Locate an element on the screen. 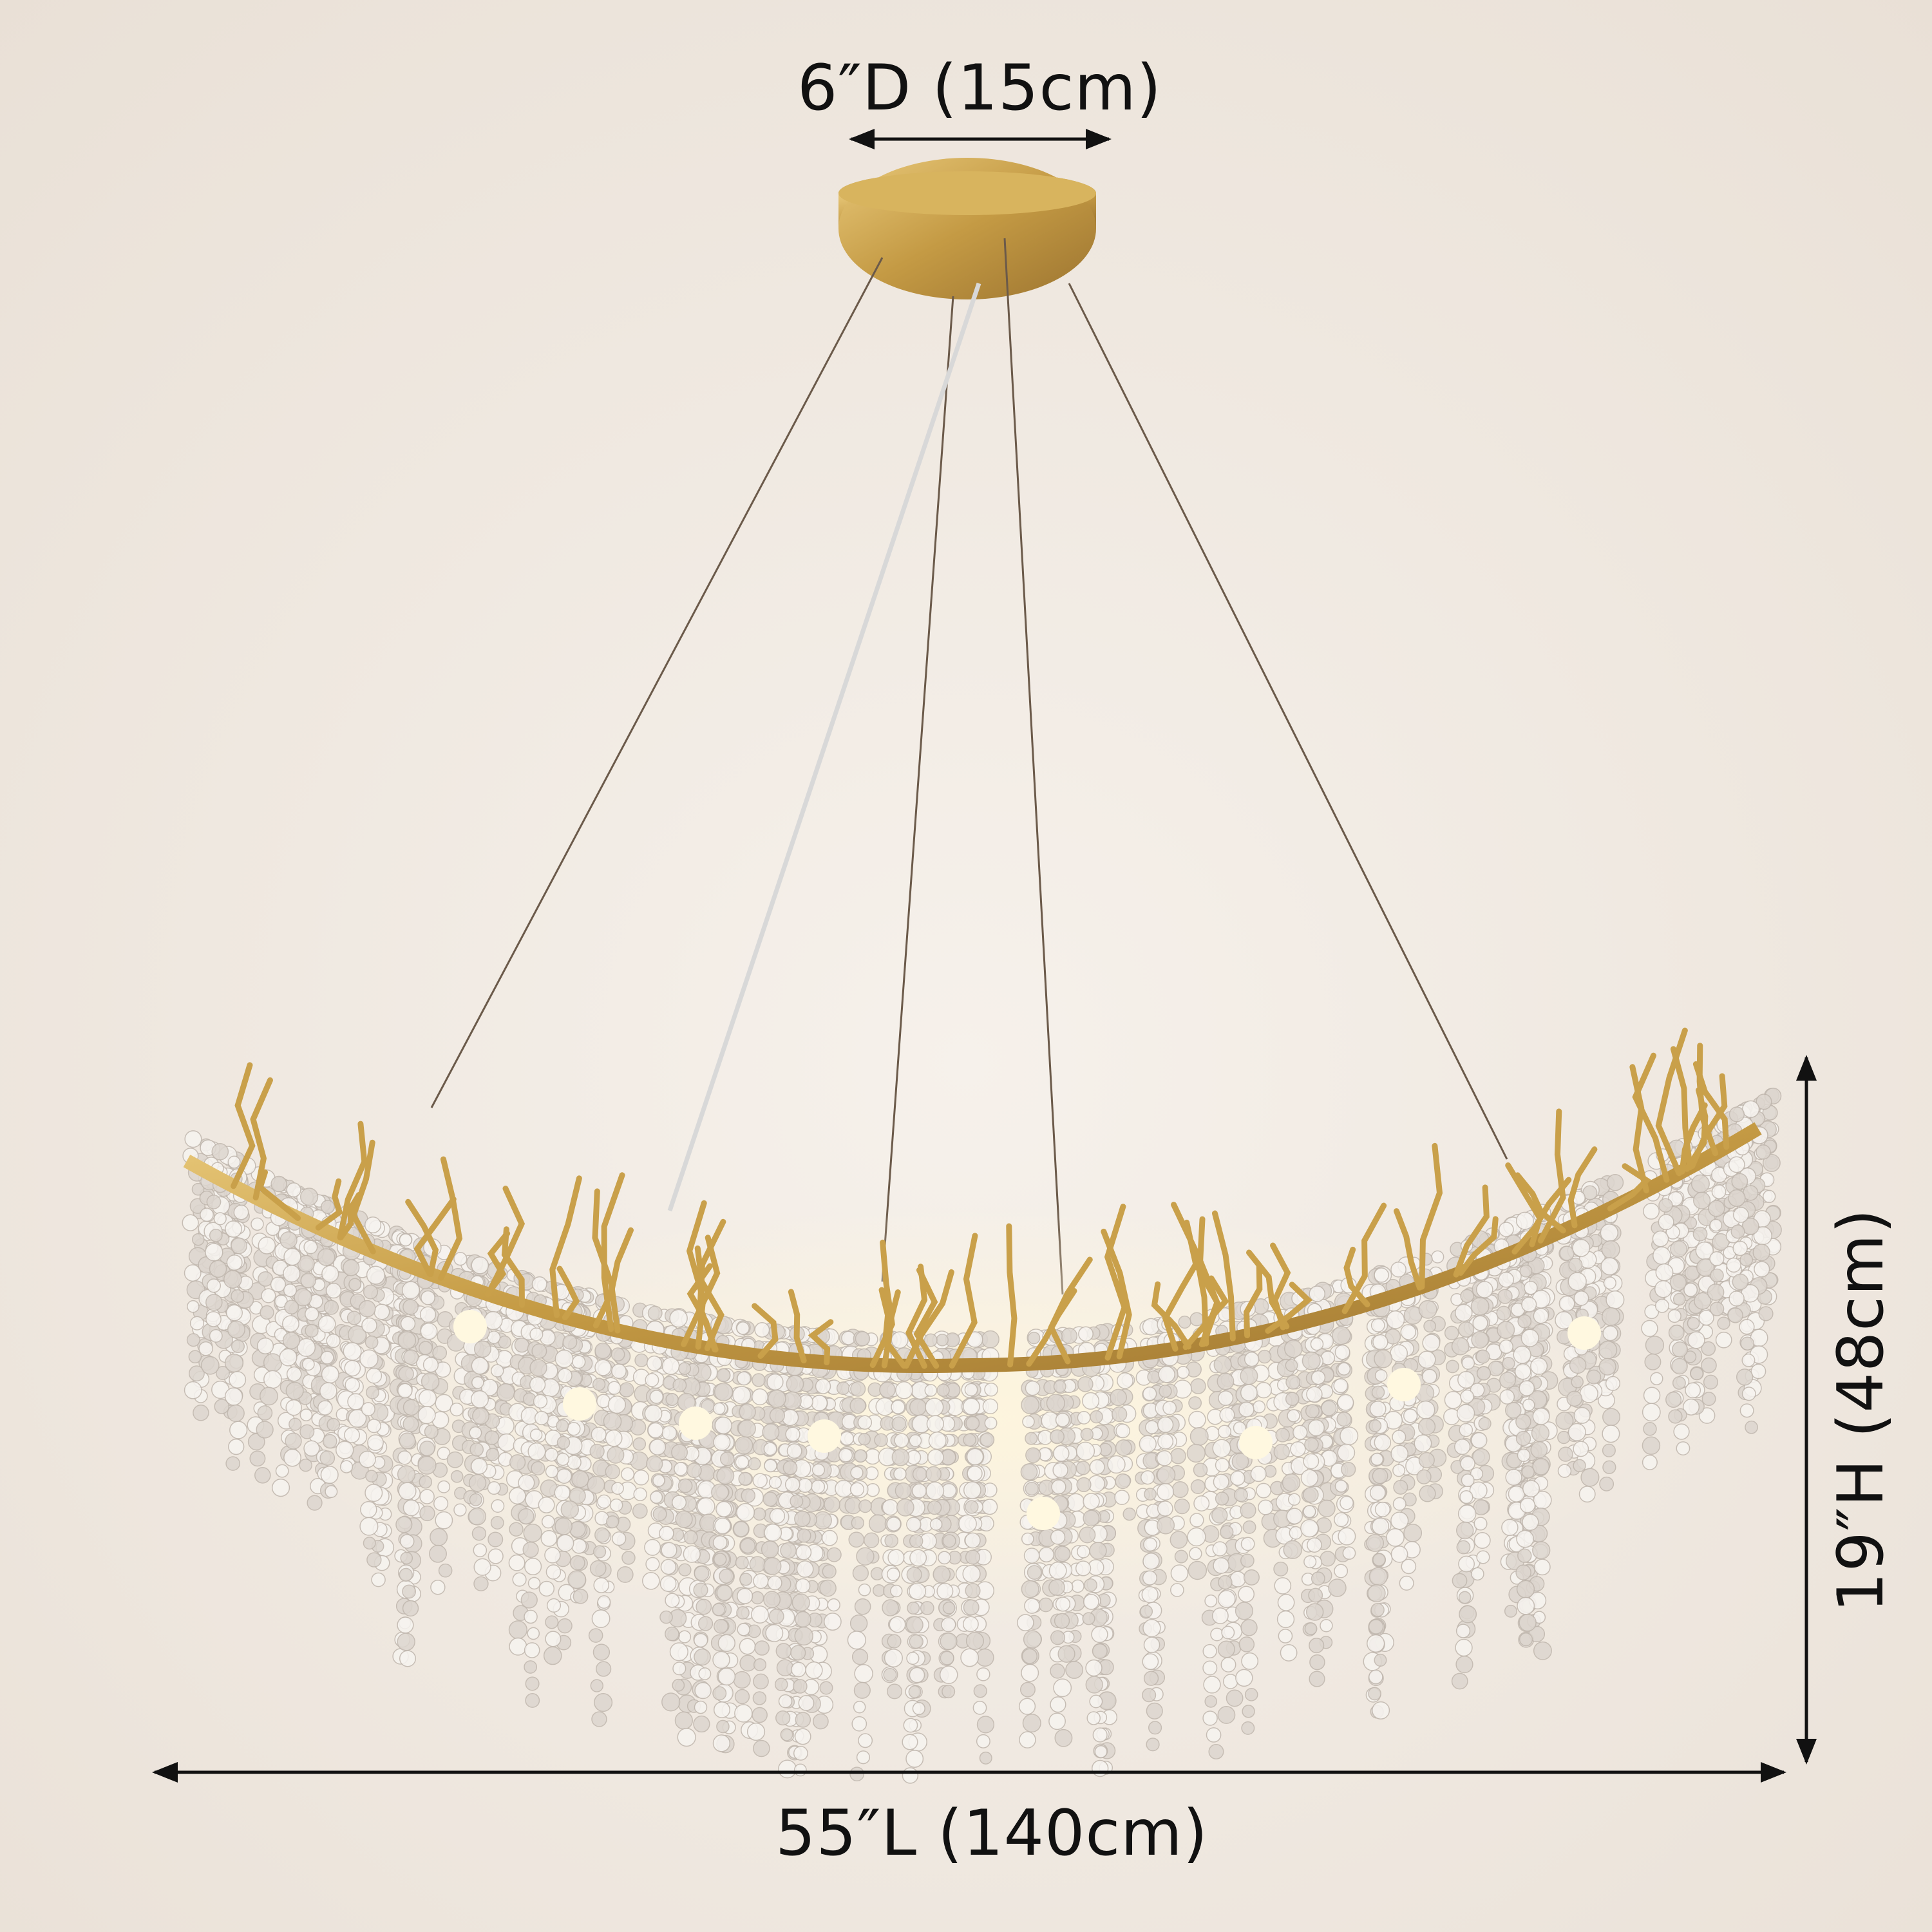  light-bulb is located at coordinates (470, 1326).